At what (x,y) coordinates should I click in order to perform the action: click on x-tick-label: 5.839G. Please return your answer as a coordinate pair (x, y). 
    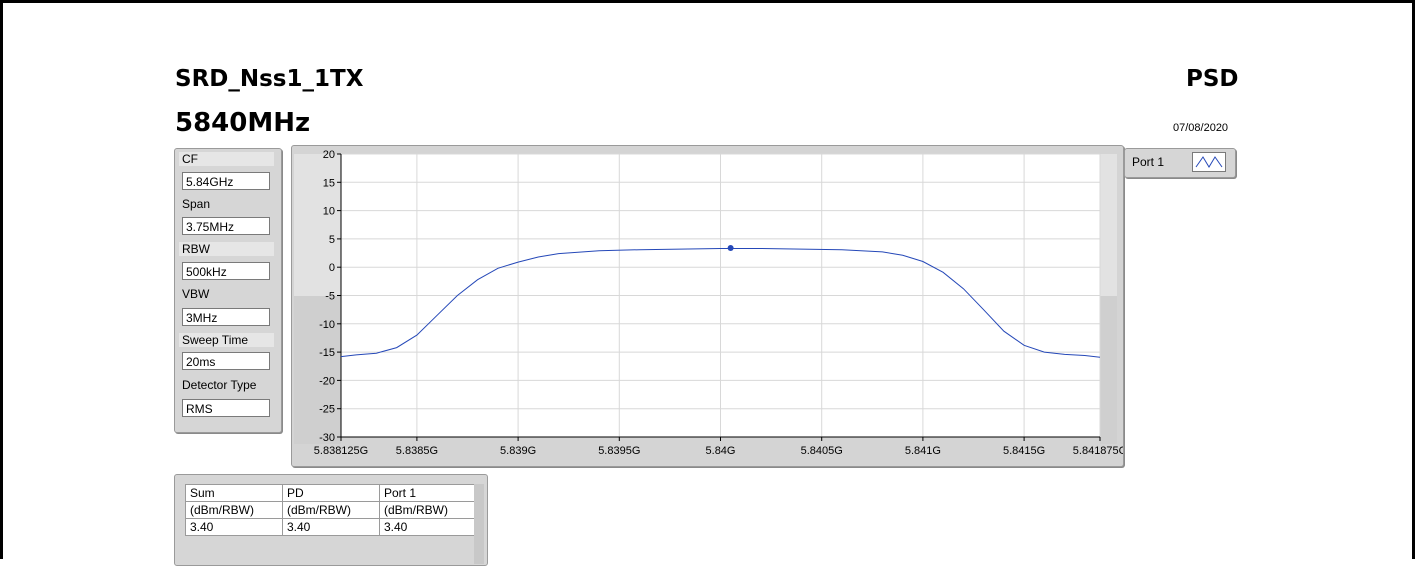
    Looking at the image, I should click on (518, 451).